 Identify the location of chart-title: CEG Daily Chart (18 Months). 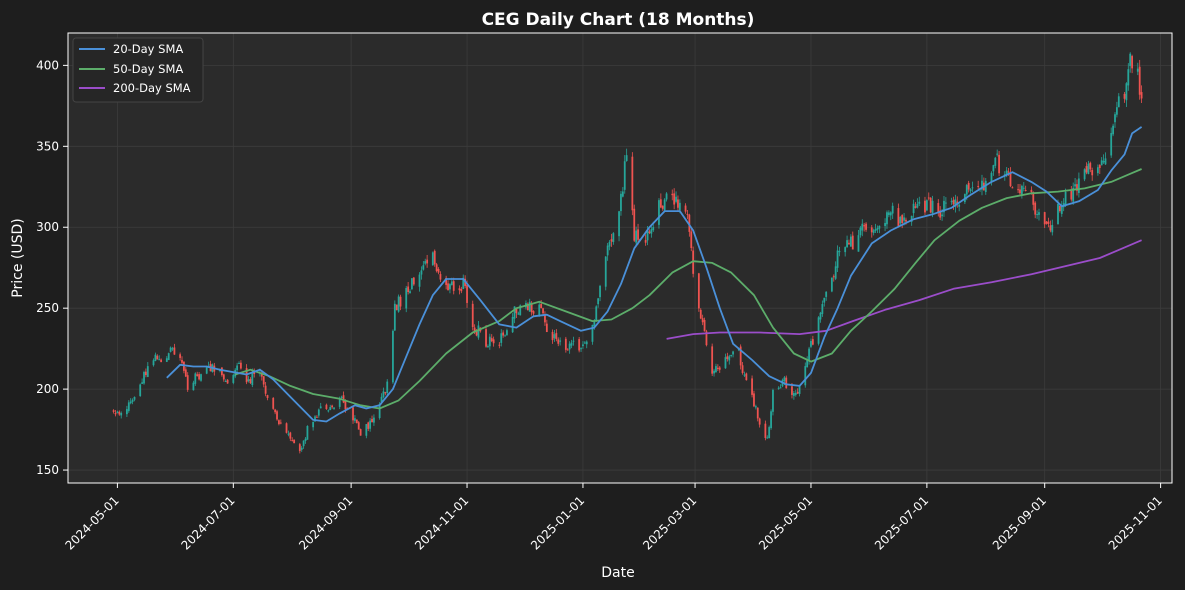
(618, 20).